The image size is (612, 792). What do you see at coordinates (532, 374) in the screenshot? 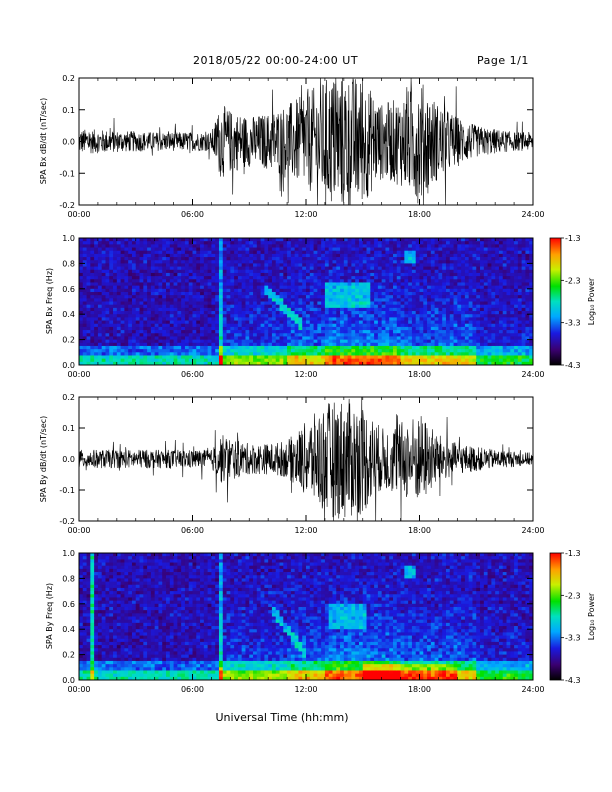
I see `x-tick-label: 24:00` at bounding box center [532, 374].